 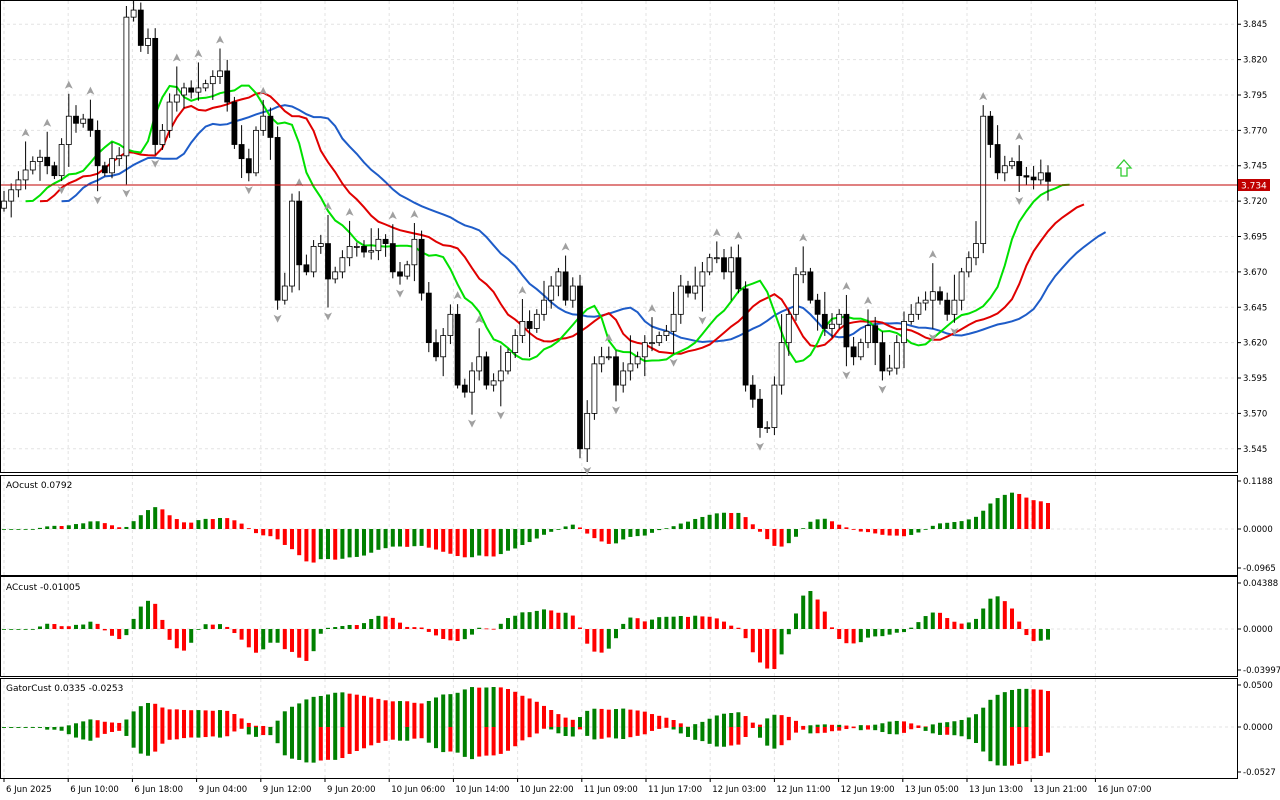 I want to click on up-arrow-icon, so click(x=1124, y=168).